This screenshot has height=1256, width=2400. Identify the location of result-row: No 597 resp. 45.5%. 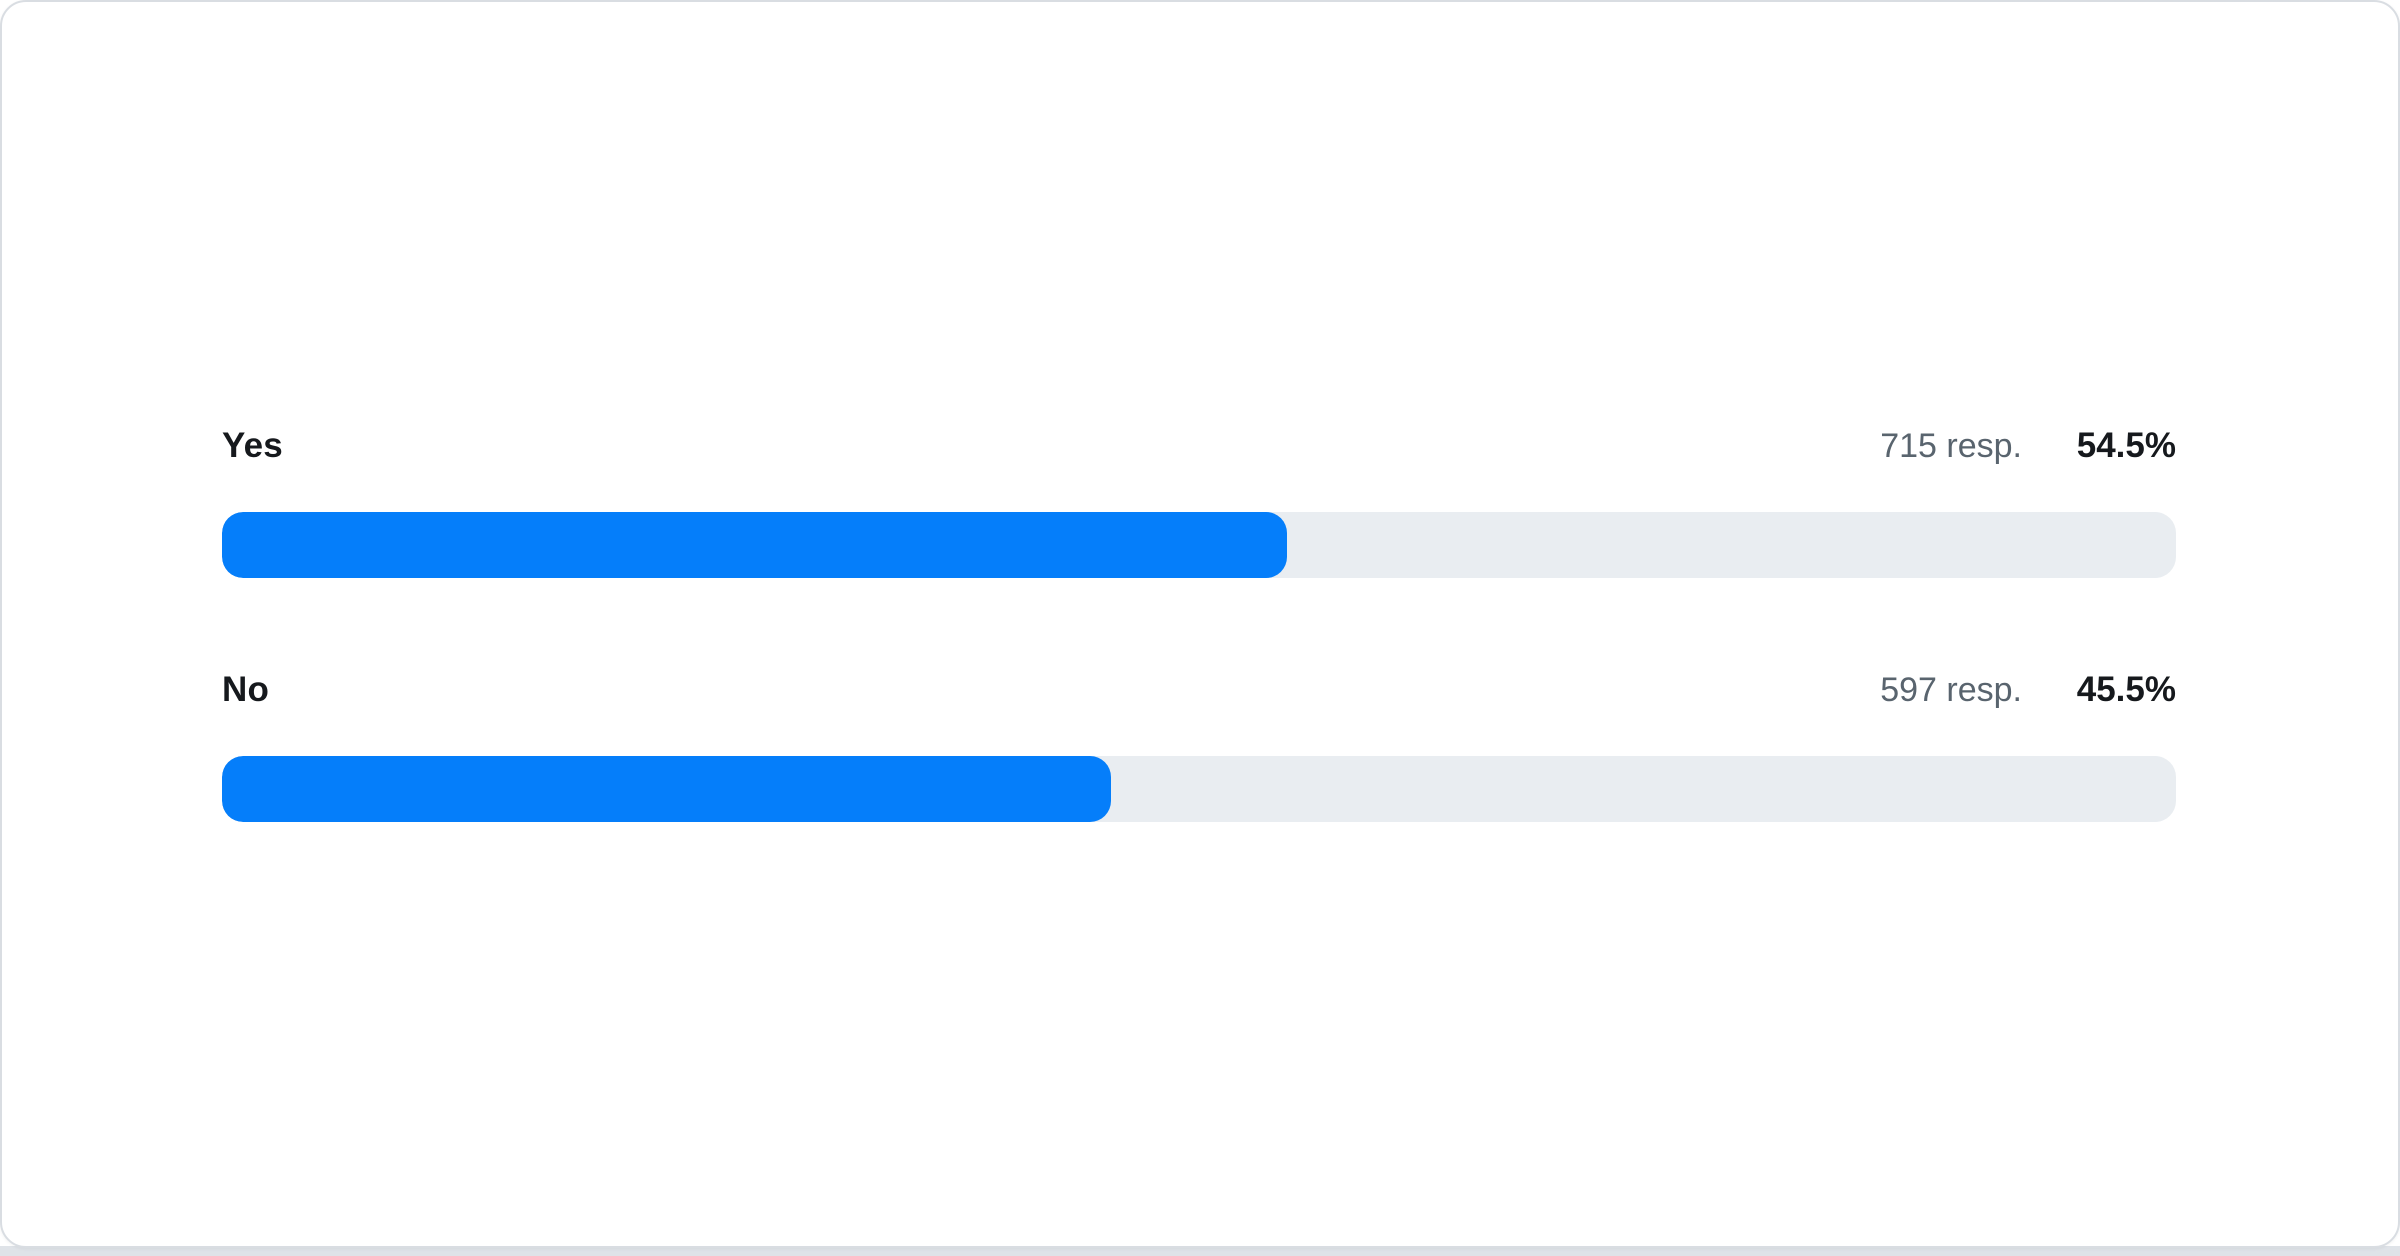
(1199, 746).